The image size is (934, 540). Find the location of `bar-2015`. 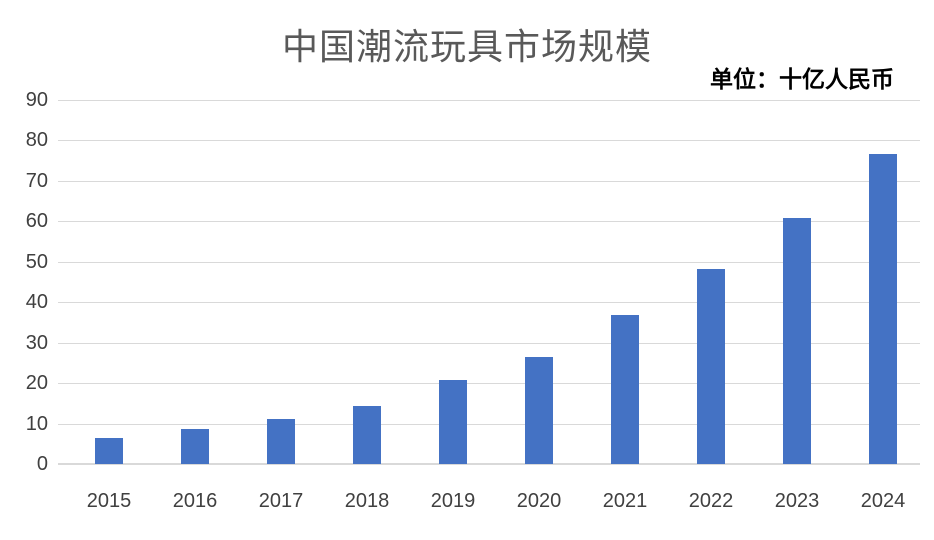

bar-2015 is located at coordinates (109, 450).